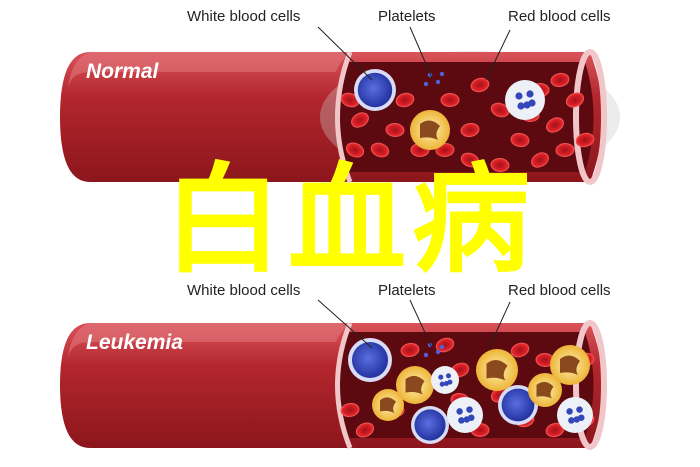 This screenshot has height=467, width=700. Describe the element at coordinates (407, 290) in the screenshot. I see `label-leukemia-platelets: Platelets` at that location.